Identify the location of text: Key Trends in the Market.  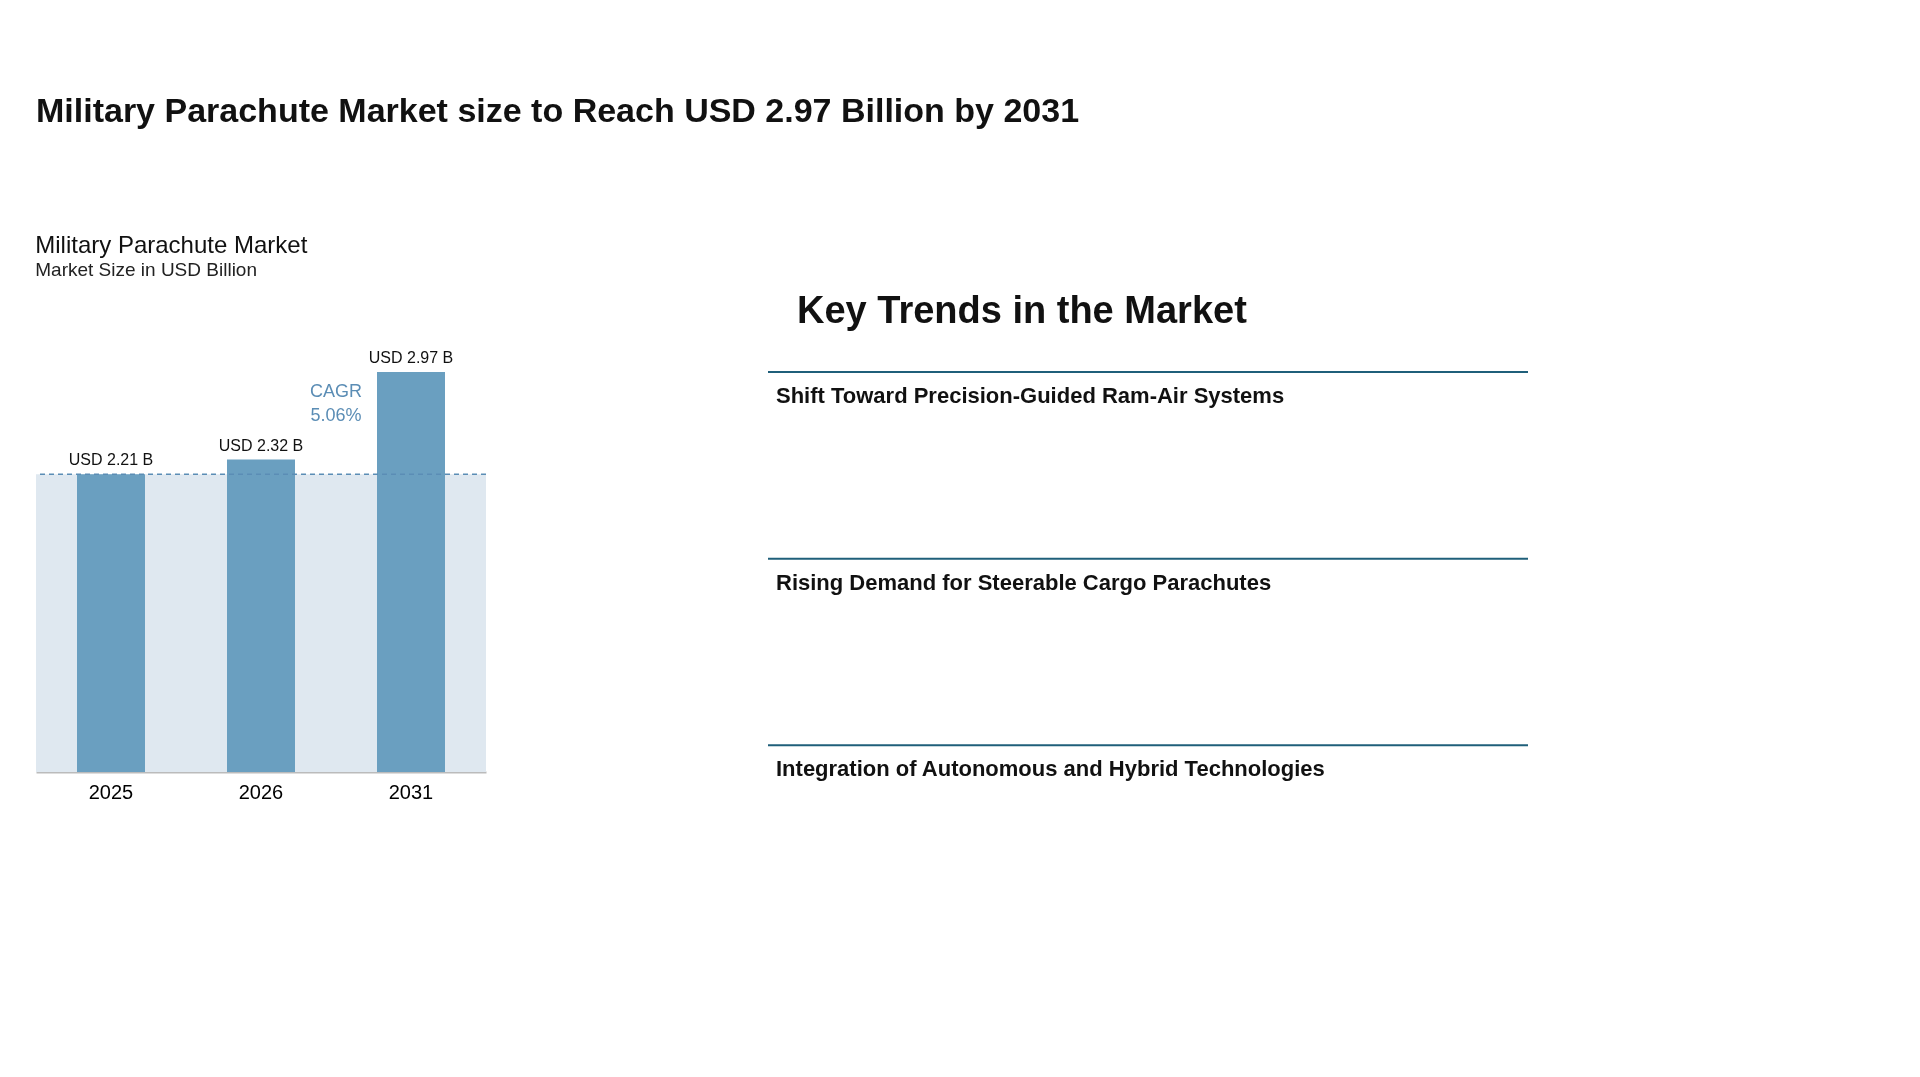
(1022, 310).